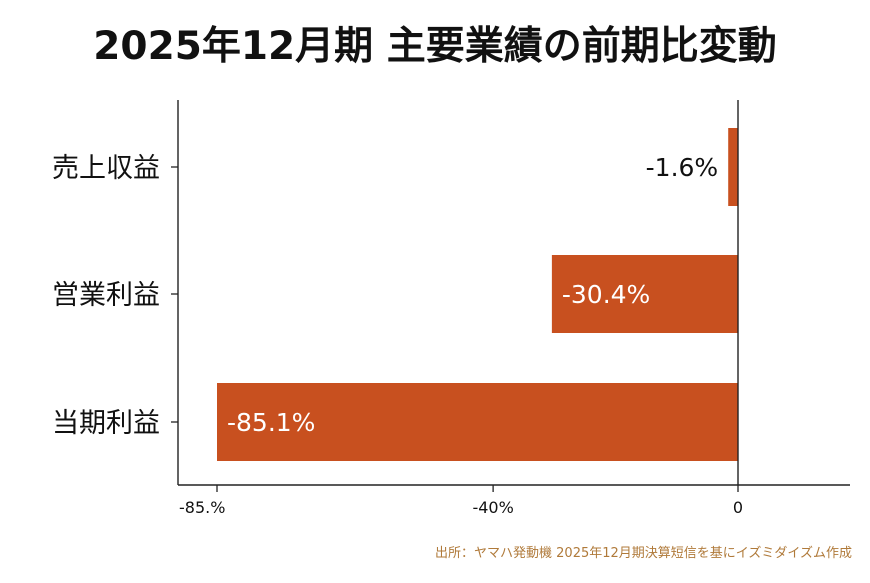 The image size is (870, 583). Describe the element at coordinates (435, 46) in the screenshot. I see `chart-title: 2025年12月期 主要業績の前期比変動` at that location.